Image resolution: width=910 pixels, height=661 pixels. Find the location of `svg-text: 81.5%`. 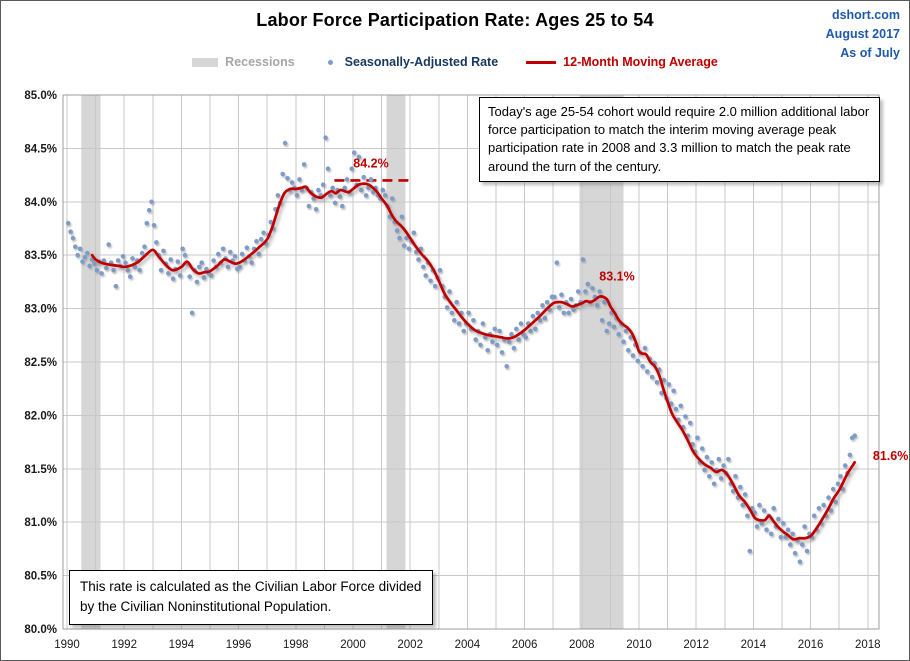

svg-text: 81.5% is located at coordinates (40, 470).